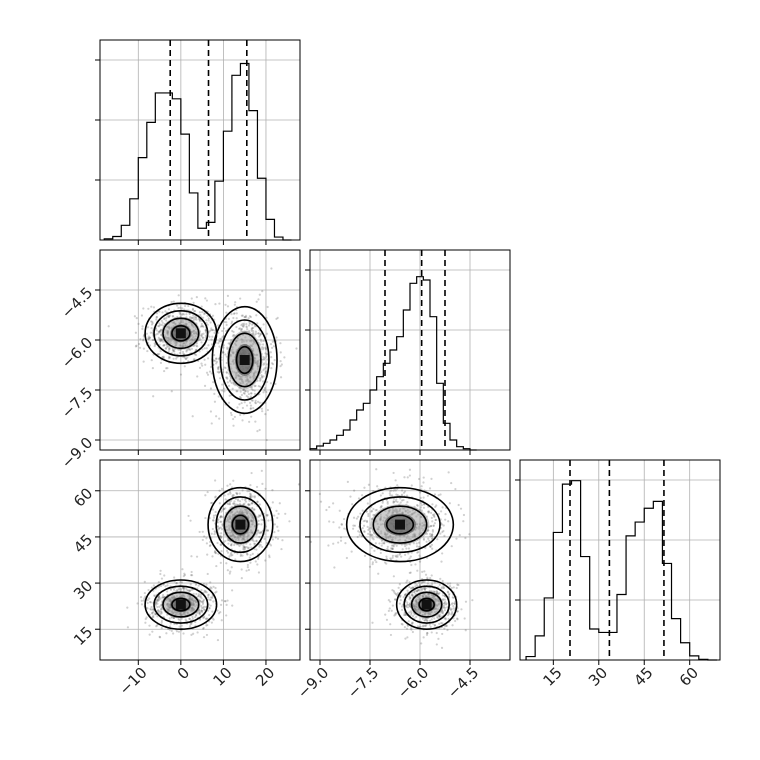 This screenshot has width=760, height=760. What do you see at coordinates (426, 604) in the screenshot?
I see `density-peak` at bounding box center [426, 604].